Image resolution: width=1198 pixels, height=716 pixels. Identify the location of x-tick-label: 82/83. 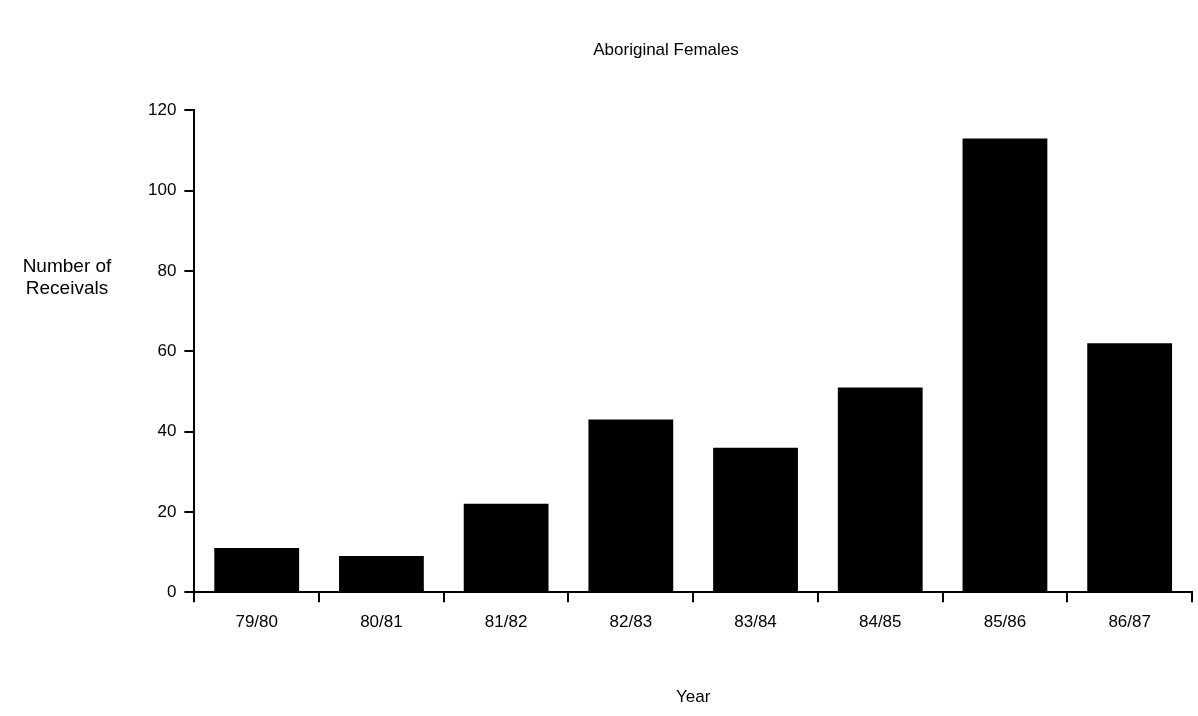
(631, 622).